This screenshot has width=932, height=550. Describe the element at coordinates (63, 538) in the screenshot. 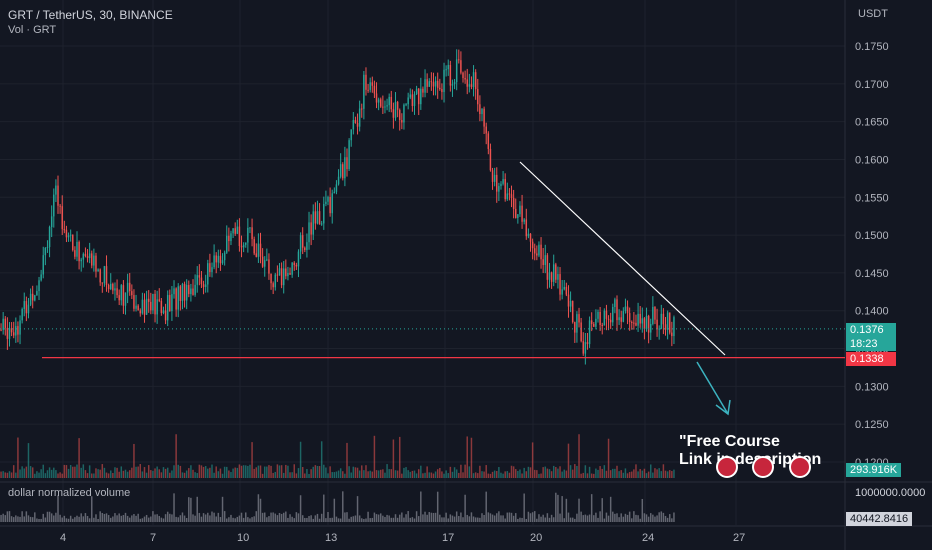

I see `time-tick-label: 4` at that location.